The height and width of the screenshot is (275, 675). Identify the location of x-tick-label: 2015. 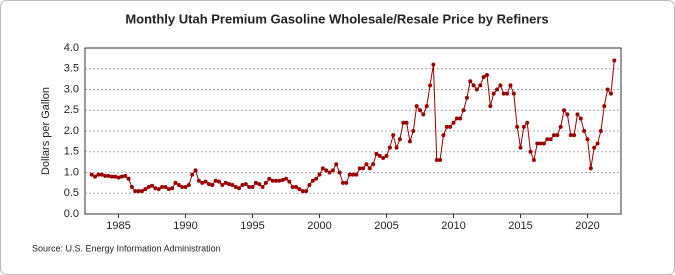
(520, 226).